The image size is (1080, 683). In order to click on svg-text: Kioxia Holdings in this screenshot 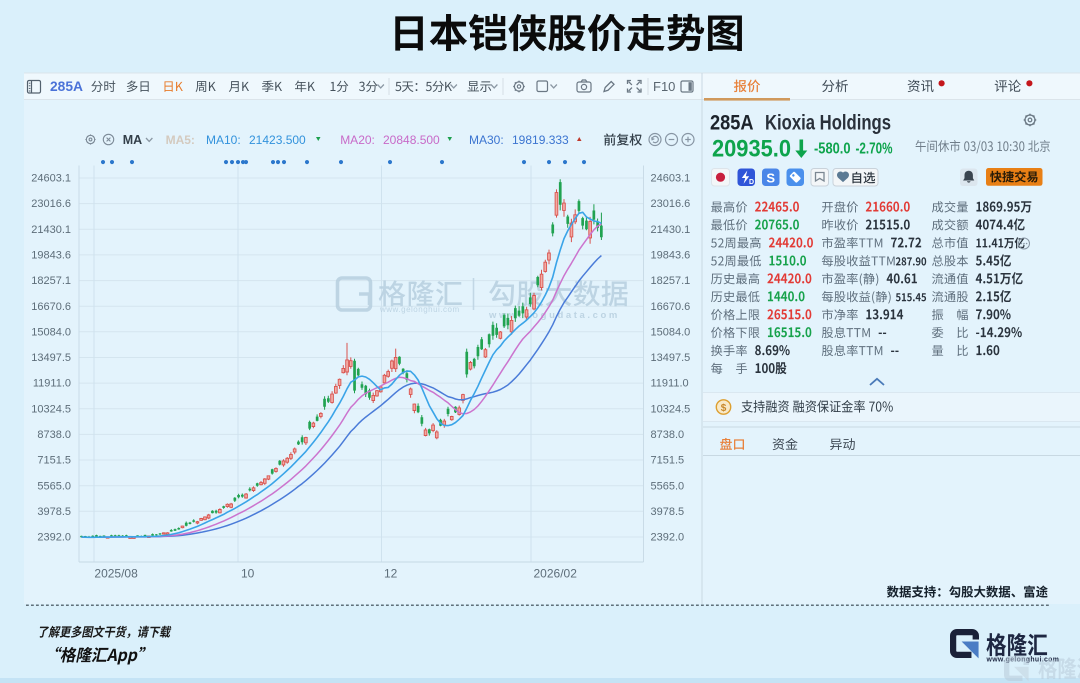, I will do `click(828, 123)`.